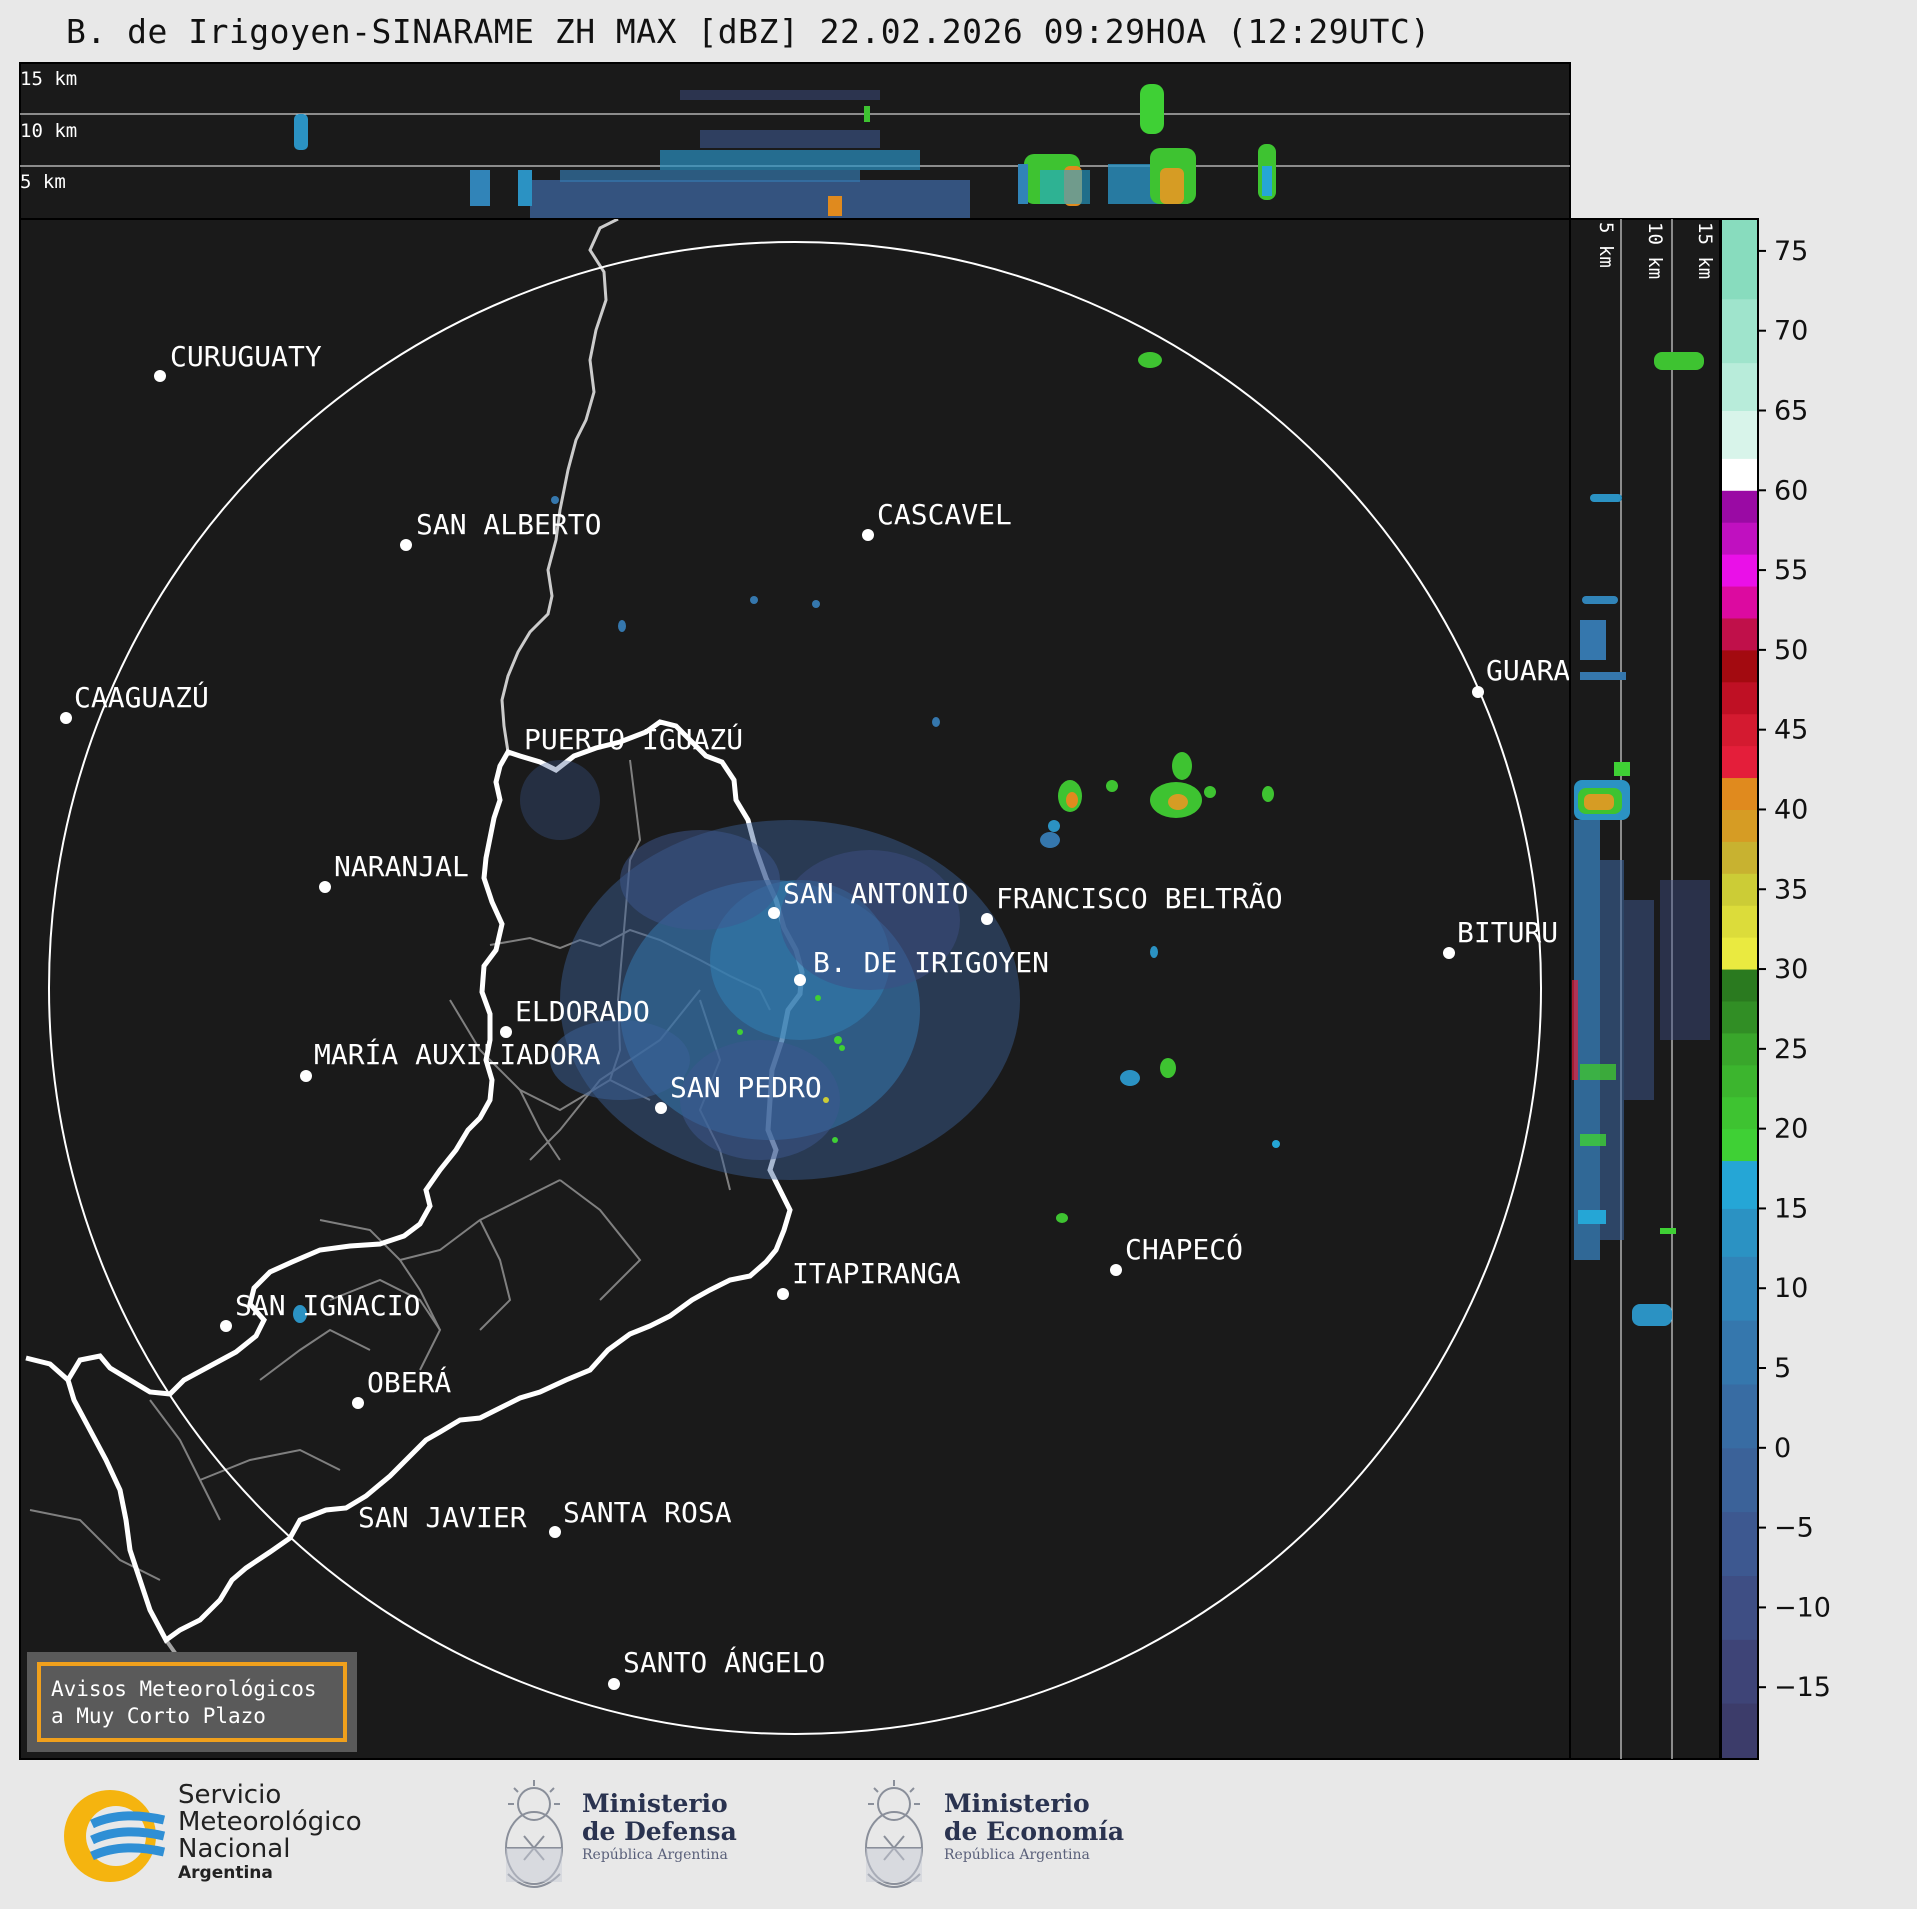 This screenshot has width=1917, height=1909. What do you see at coordinates (1791, 1288) in the screenshot?
I see `colorbar-tick-label: 10` at bounding box center [1791, 1288].